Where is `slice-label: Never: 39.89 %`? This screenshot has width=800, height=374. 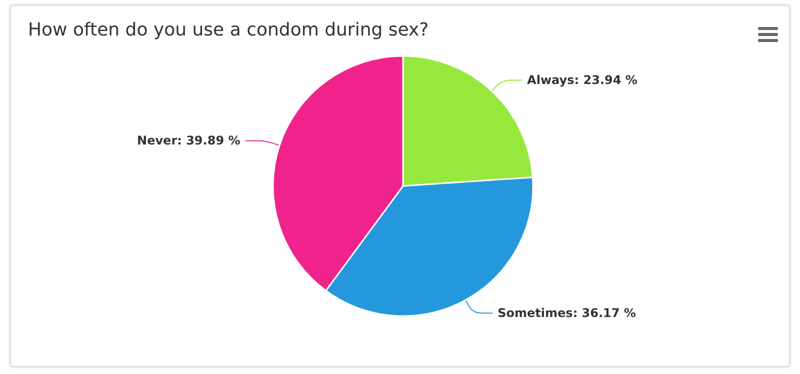 slice-label: Never: 39.89 % is located at coordinates (188, 141).